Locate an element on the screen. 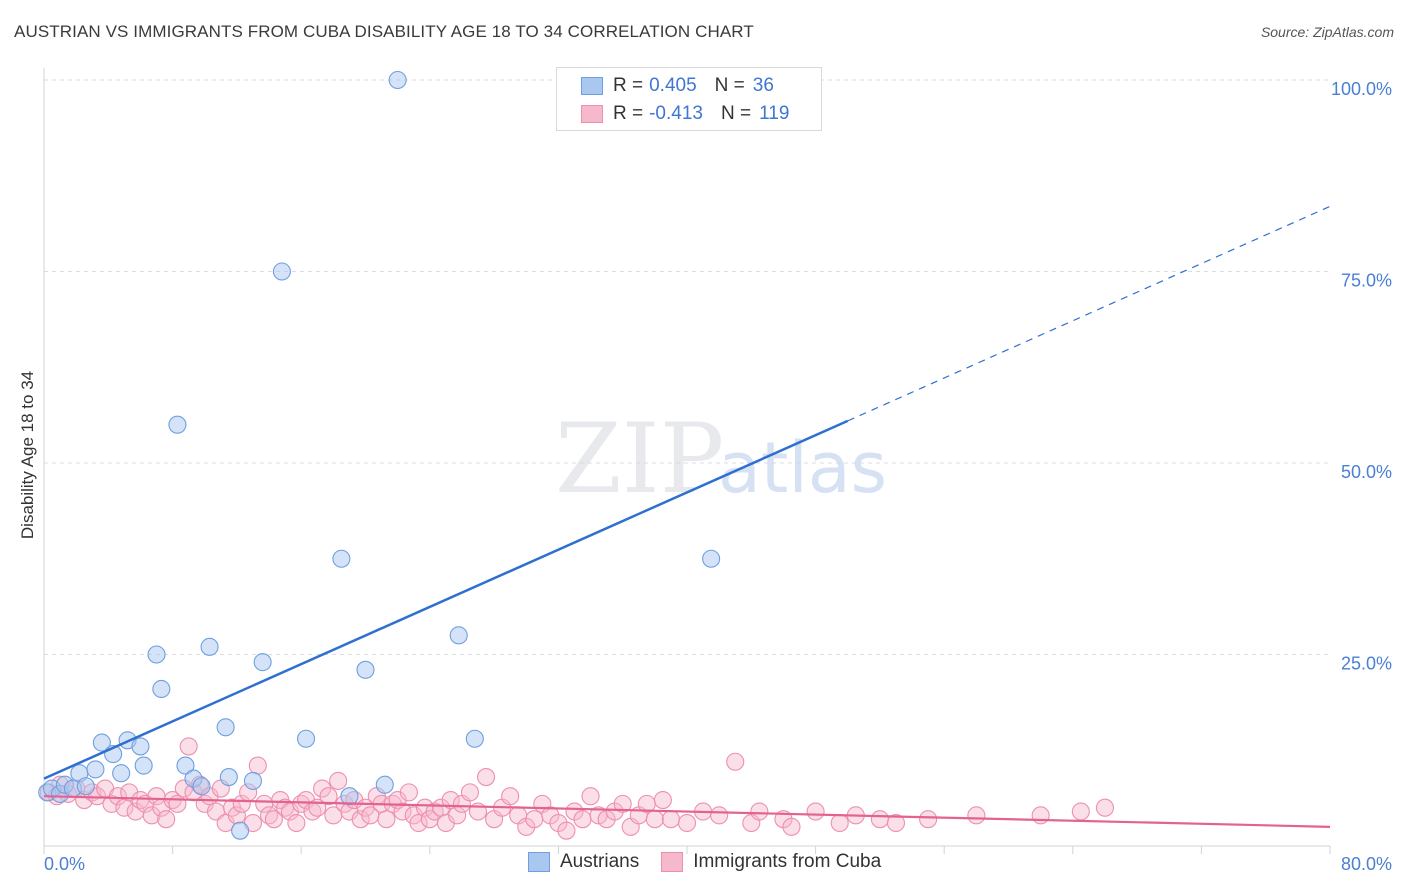  y-axis-label: Disability Age 18 to 34 is located at coordinates (27, 455).